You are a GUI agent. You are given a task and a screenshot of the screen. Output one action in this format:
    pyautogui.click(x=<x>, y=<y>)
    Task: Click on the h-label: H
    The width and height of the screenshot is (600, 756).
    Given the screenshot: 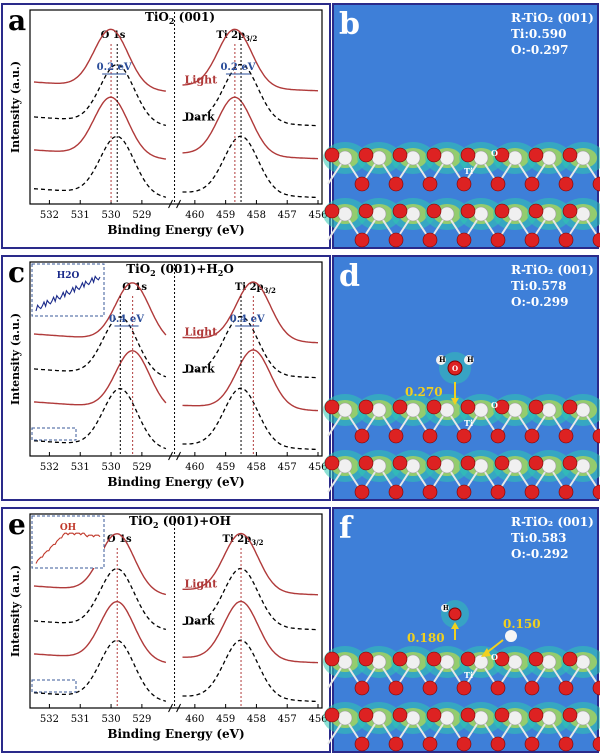 What is the action you would take?
    pyautogui.click(x=442, y=359)
    